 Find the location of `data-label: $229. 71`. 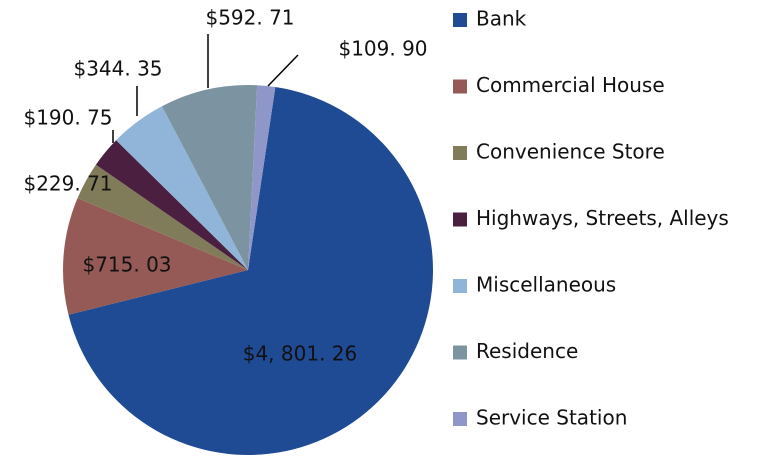

data-label: $229. 71 is located at coordinates (67, 184).